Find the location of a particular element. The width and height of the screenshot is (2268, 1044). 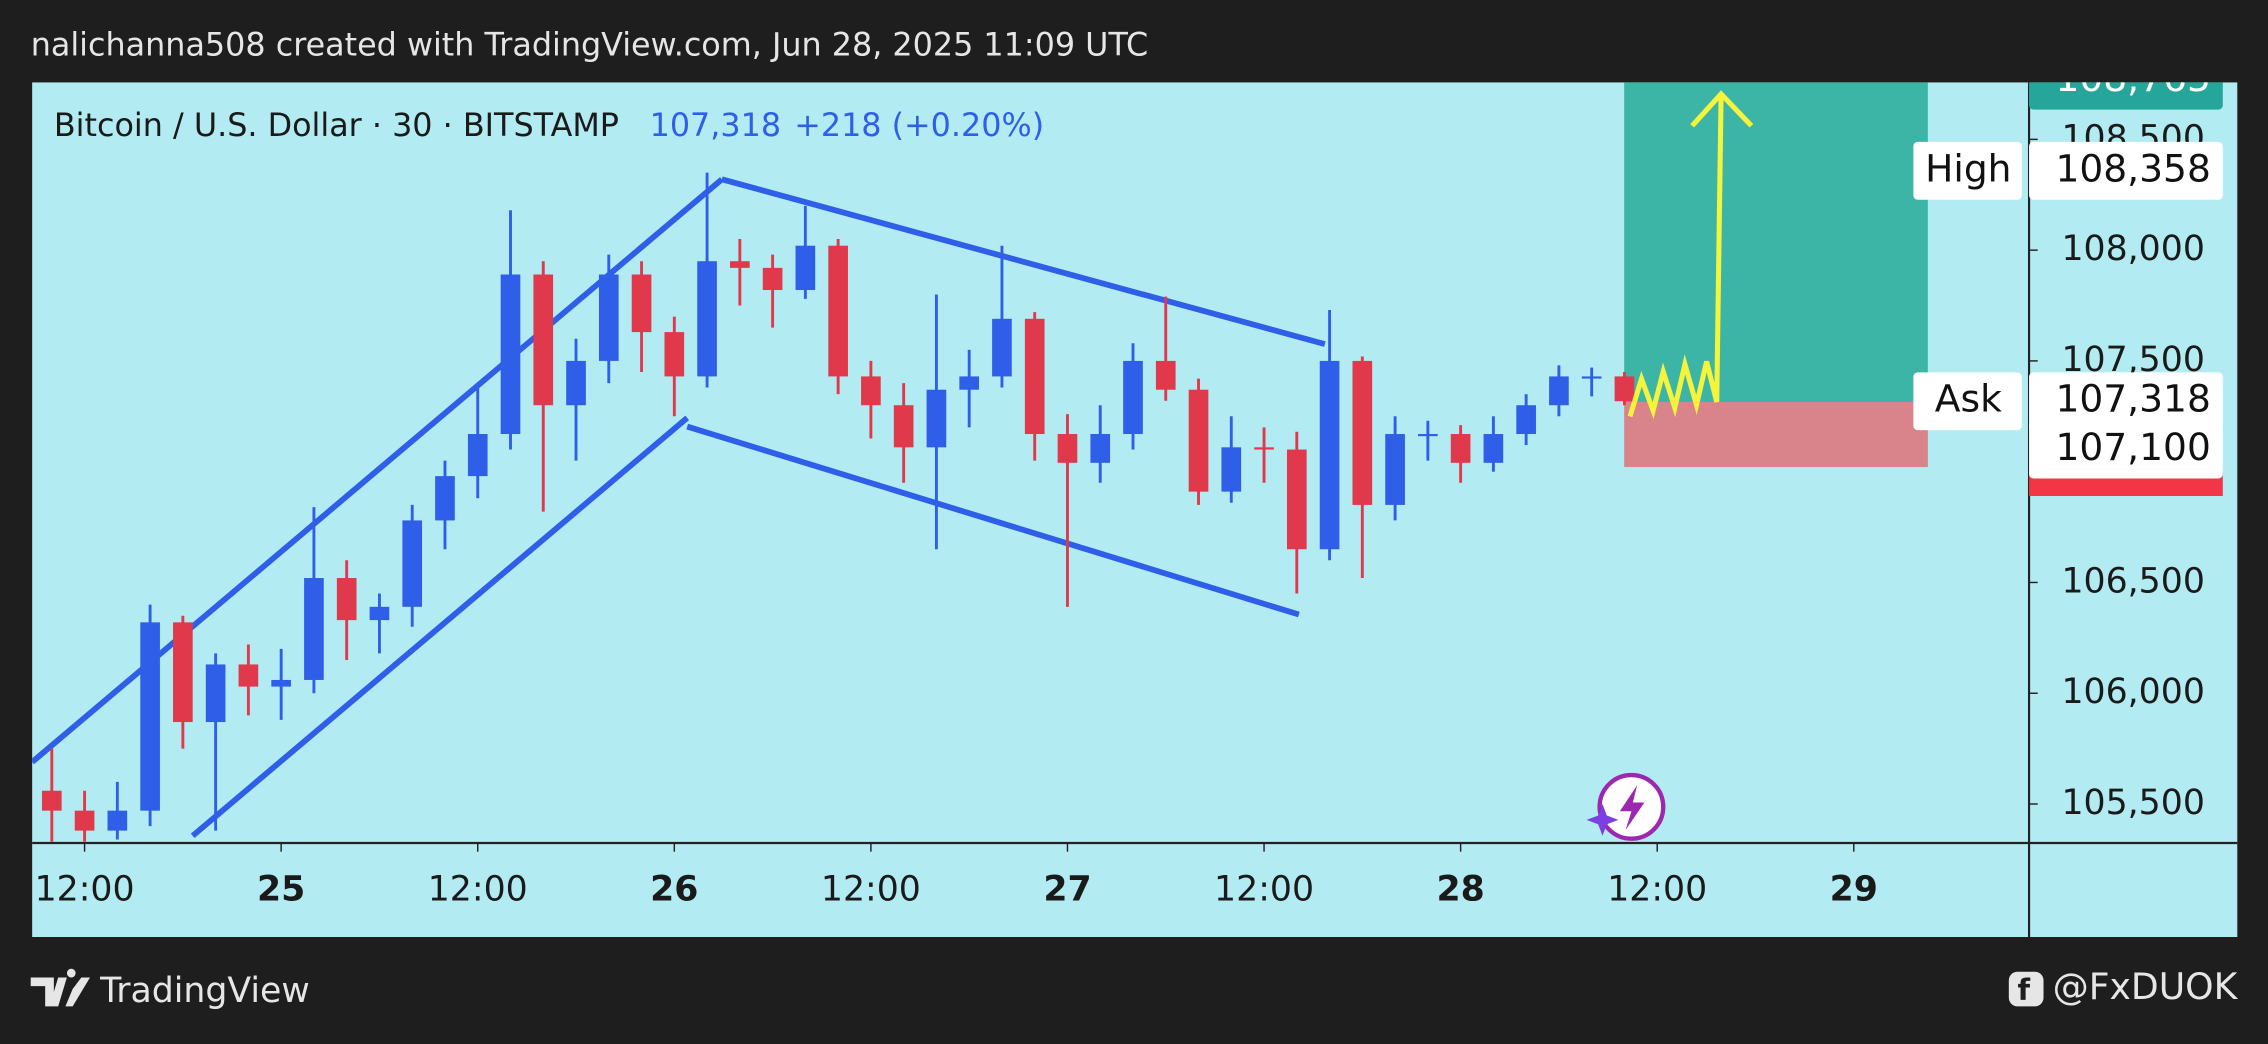

facebook-glyph: f is located at coordinates (2023, 990).